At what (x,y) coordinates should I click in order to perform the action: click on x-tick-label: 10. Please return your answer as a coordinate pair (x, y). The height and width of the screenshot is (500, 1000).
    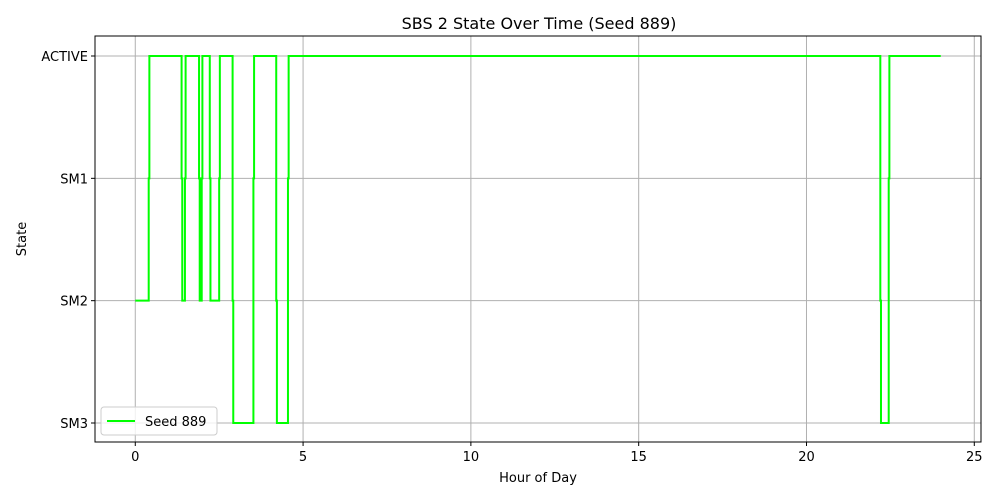
    Looking at the image, I should click on (471, 457).